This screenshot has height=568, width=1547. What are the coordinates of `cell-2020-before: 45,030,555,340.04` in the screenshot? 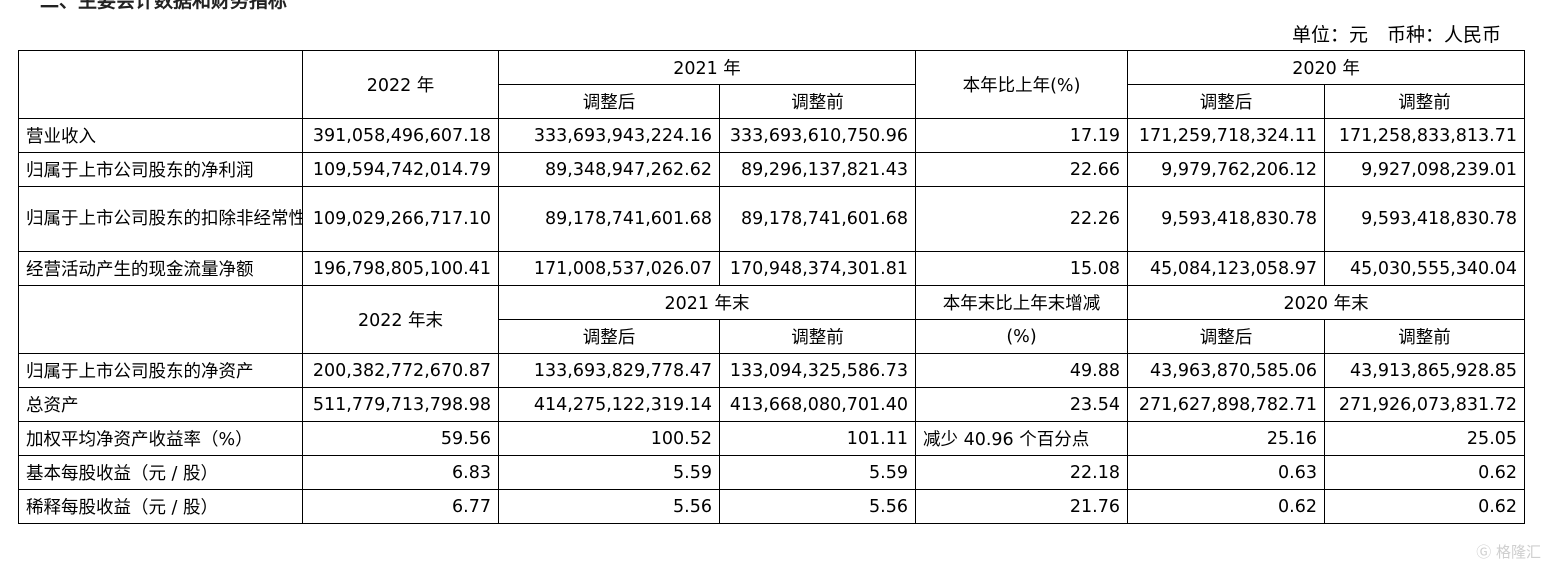 It's located at (1425, 268).